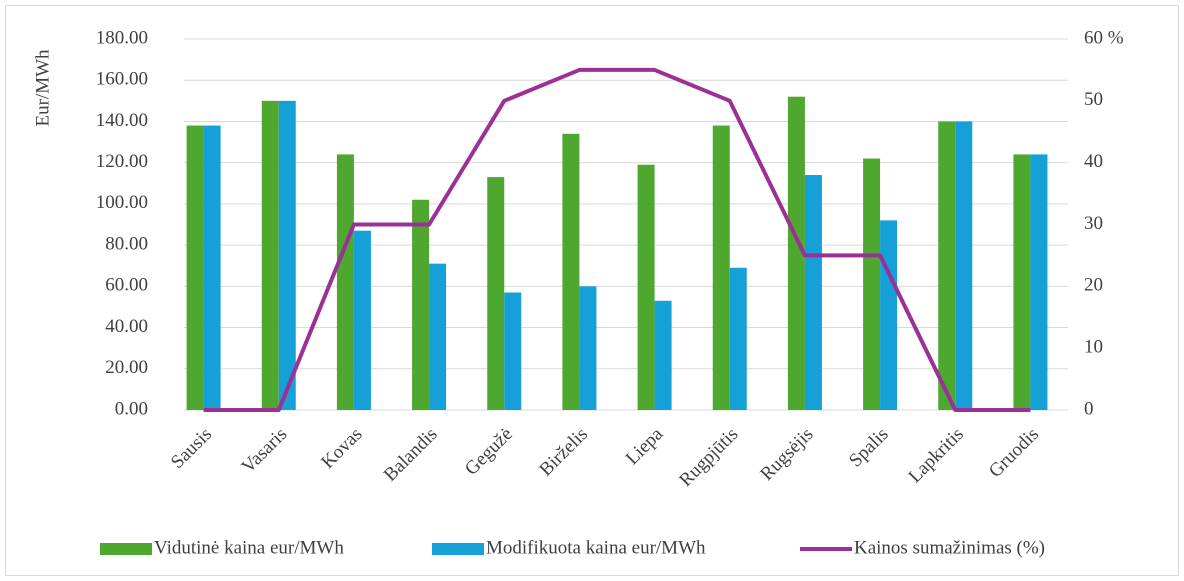 The width and height of the screenshot is (1184, 581). What do you see at coordinates (42, 88) in the screenshot?
I see `y-axis-label: Eur/MWh` at bounding box center [42, 88].